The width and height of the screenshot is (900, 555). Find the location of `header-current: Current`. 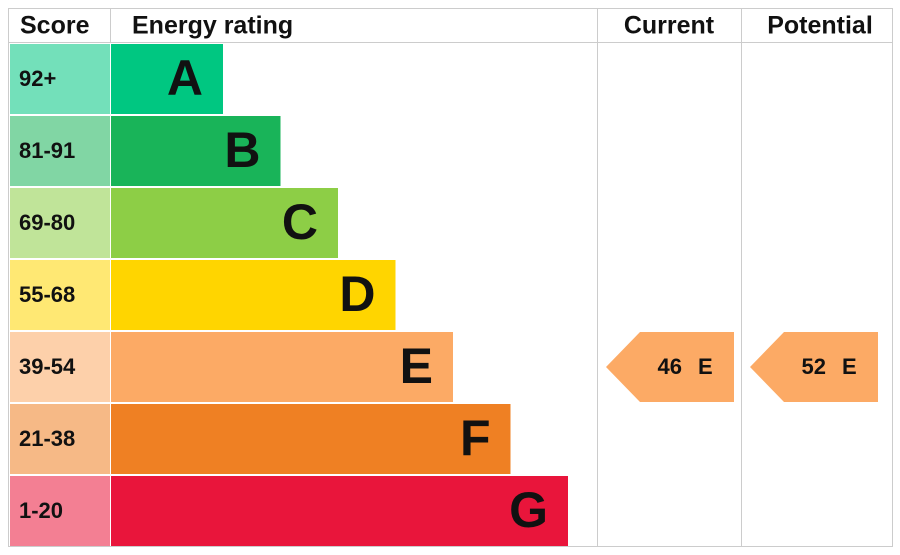

header-current: Current is located at coordinates (669, 26).